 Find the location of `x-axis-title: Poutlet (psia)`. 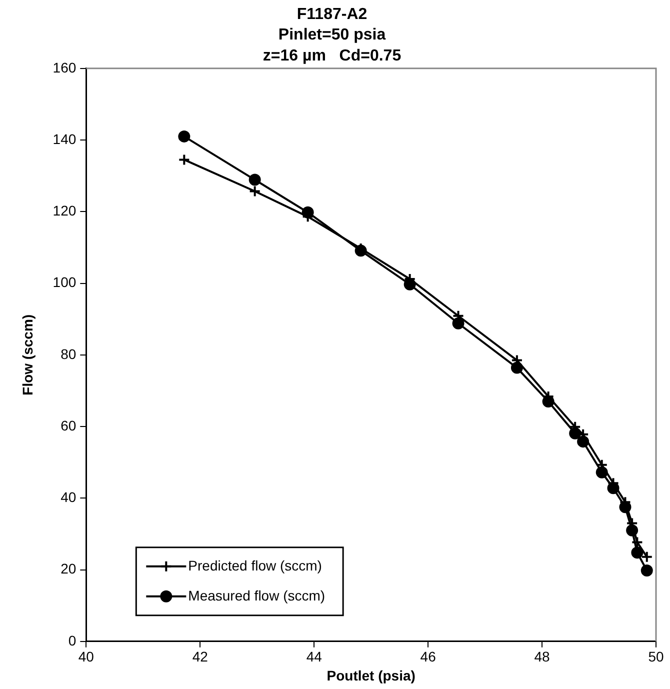

x-axis-title: Poutlet (psia) is located at coordinates (371, 675).